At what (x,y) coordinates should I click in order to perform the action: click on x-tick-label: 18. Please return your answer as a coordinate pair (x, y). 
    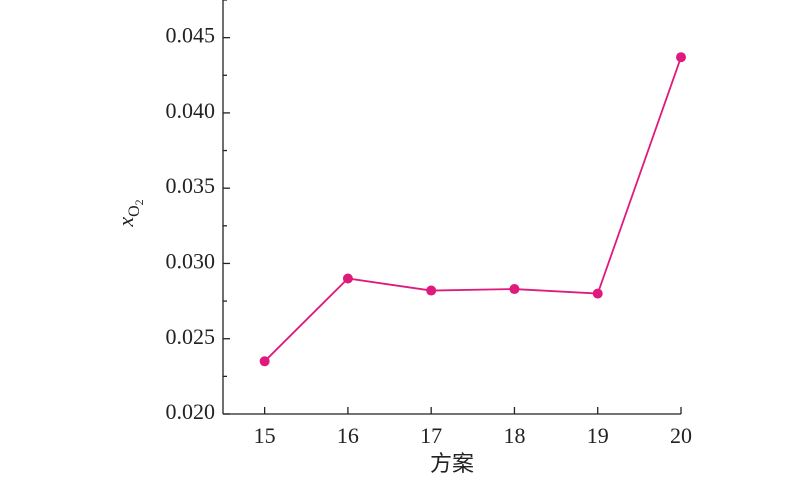
    Looking at the image, I should click on (514, 435).